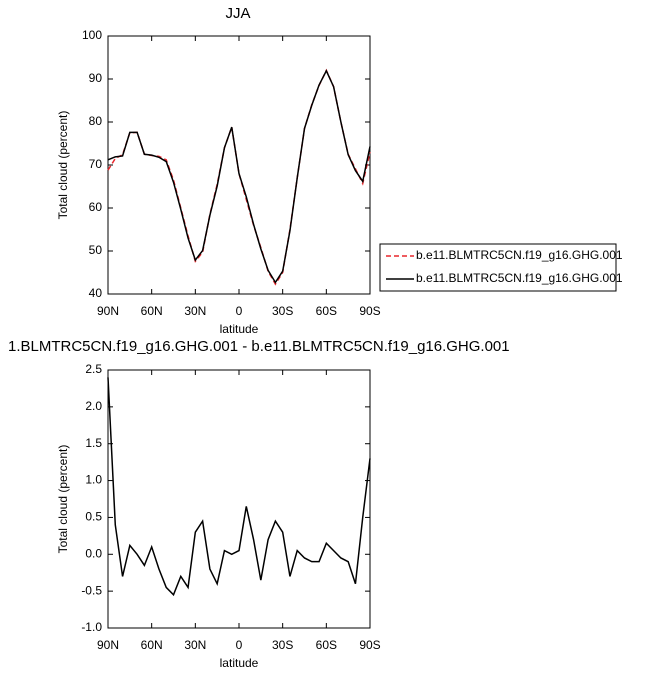 Image resolution: width=666 pixels, height=678 pixels. Describe the element at coordinates (93, 517) in the screenshot. I see `y-tick-label: 0.5` at that location.